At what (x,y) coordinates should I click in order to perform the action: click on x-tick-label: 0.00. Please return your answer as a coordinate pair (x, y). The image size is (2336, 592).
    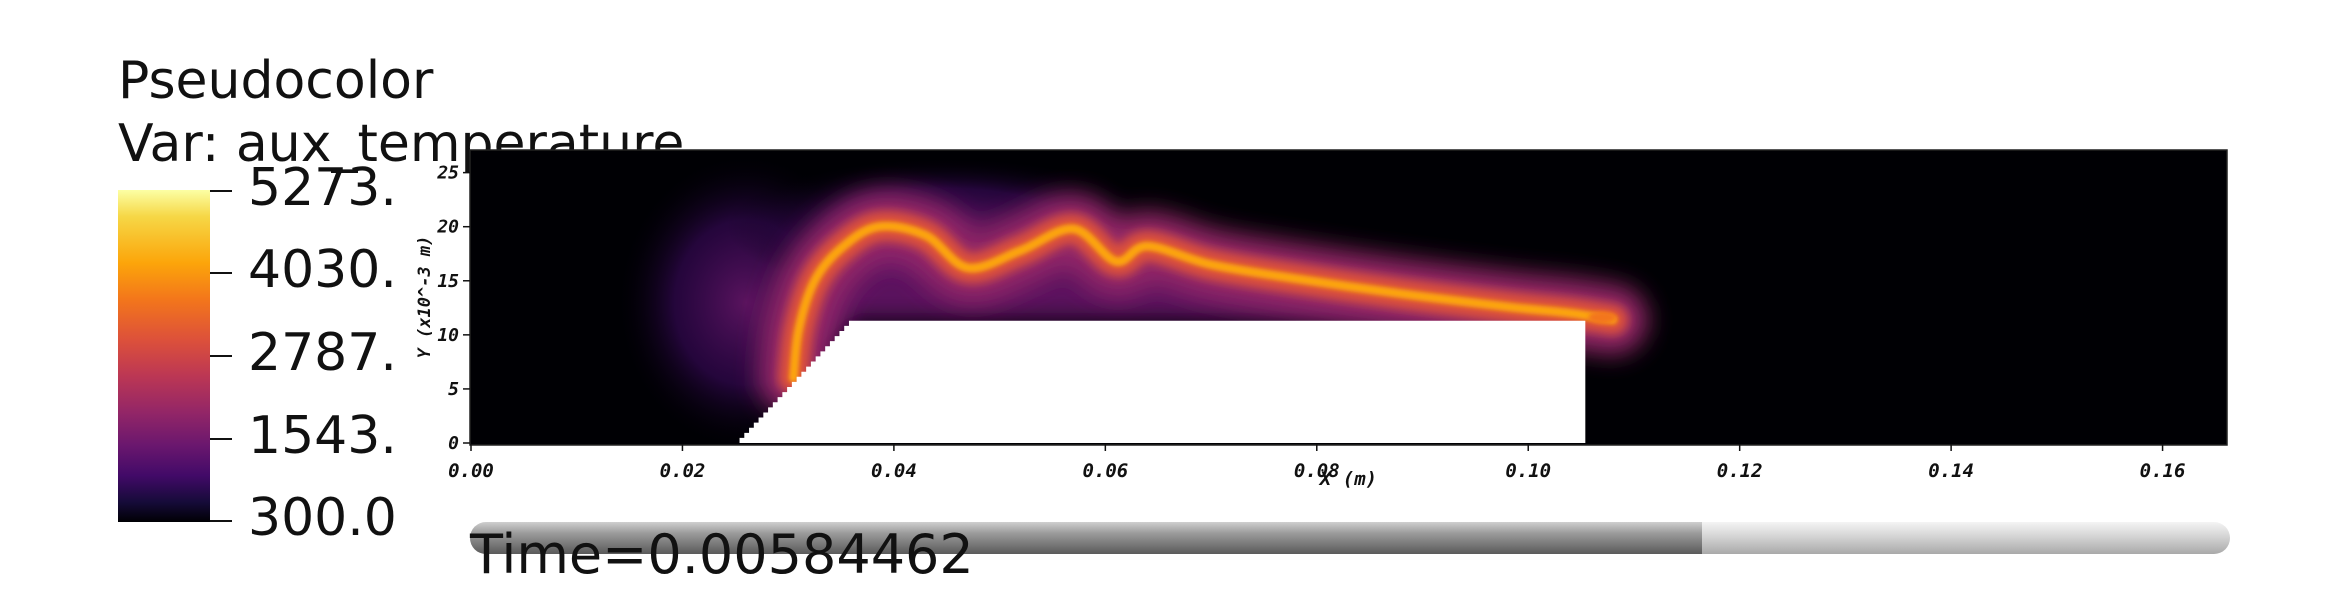
    Looking at the image, I should click on (471, 471).